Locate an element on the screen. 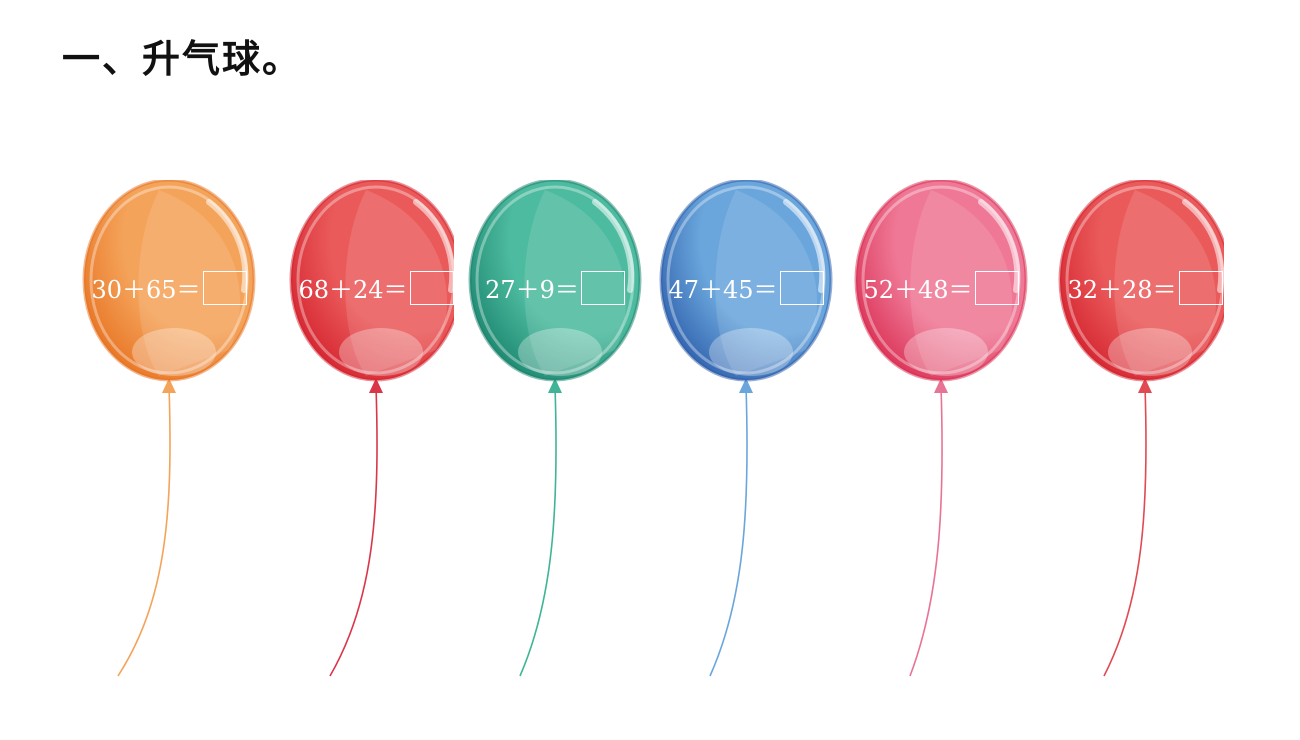 The image size is (1300, 740). exercise-title: 一、升气球。 is located at coordinates (182, 58).